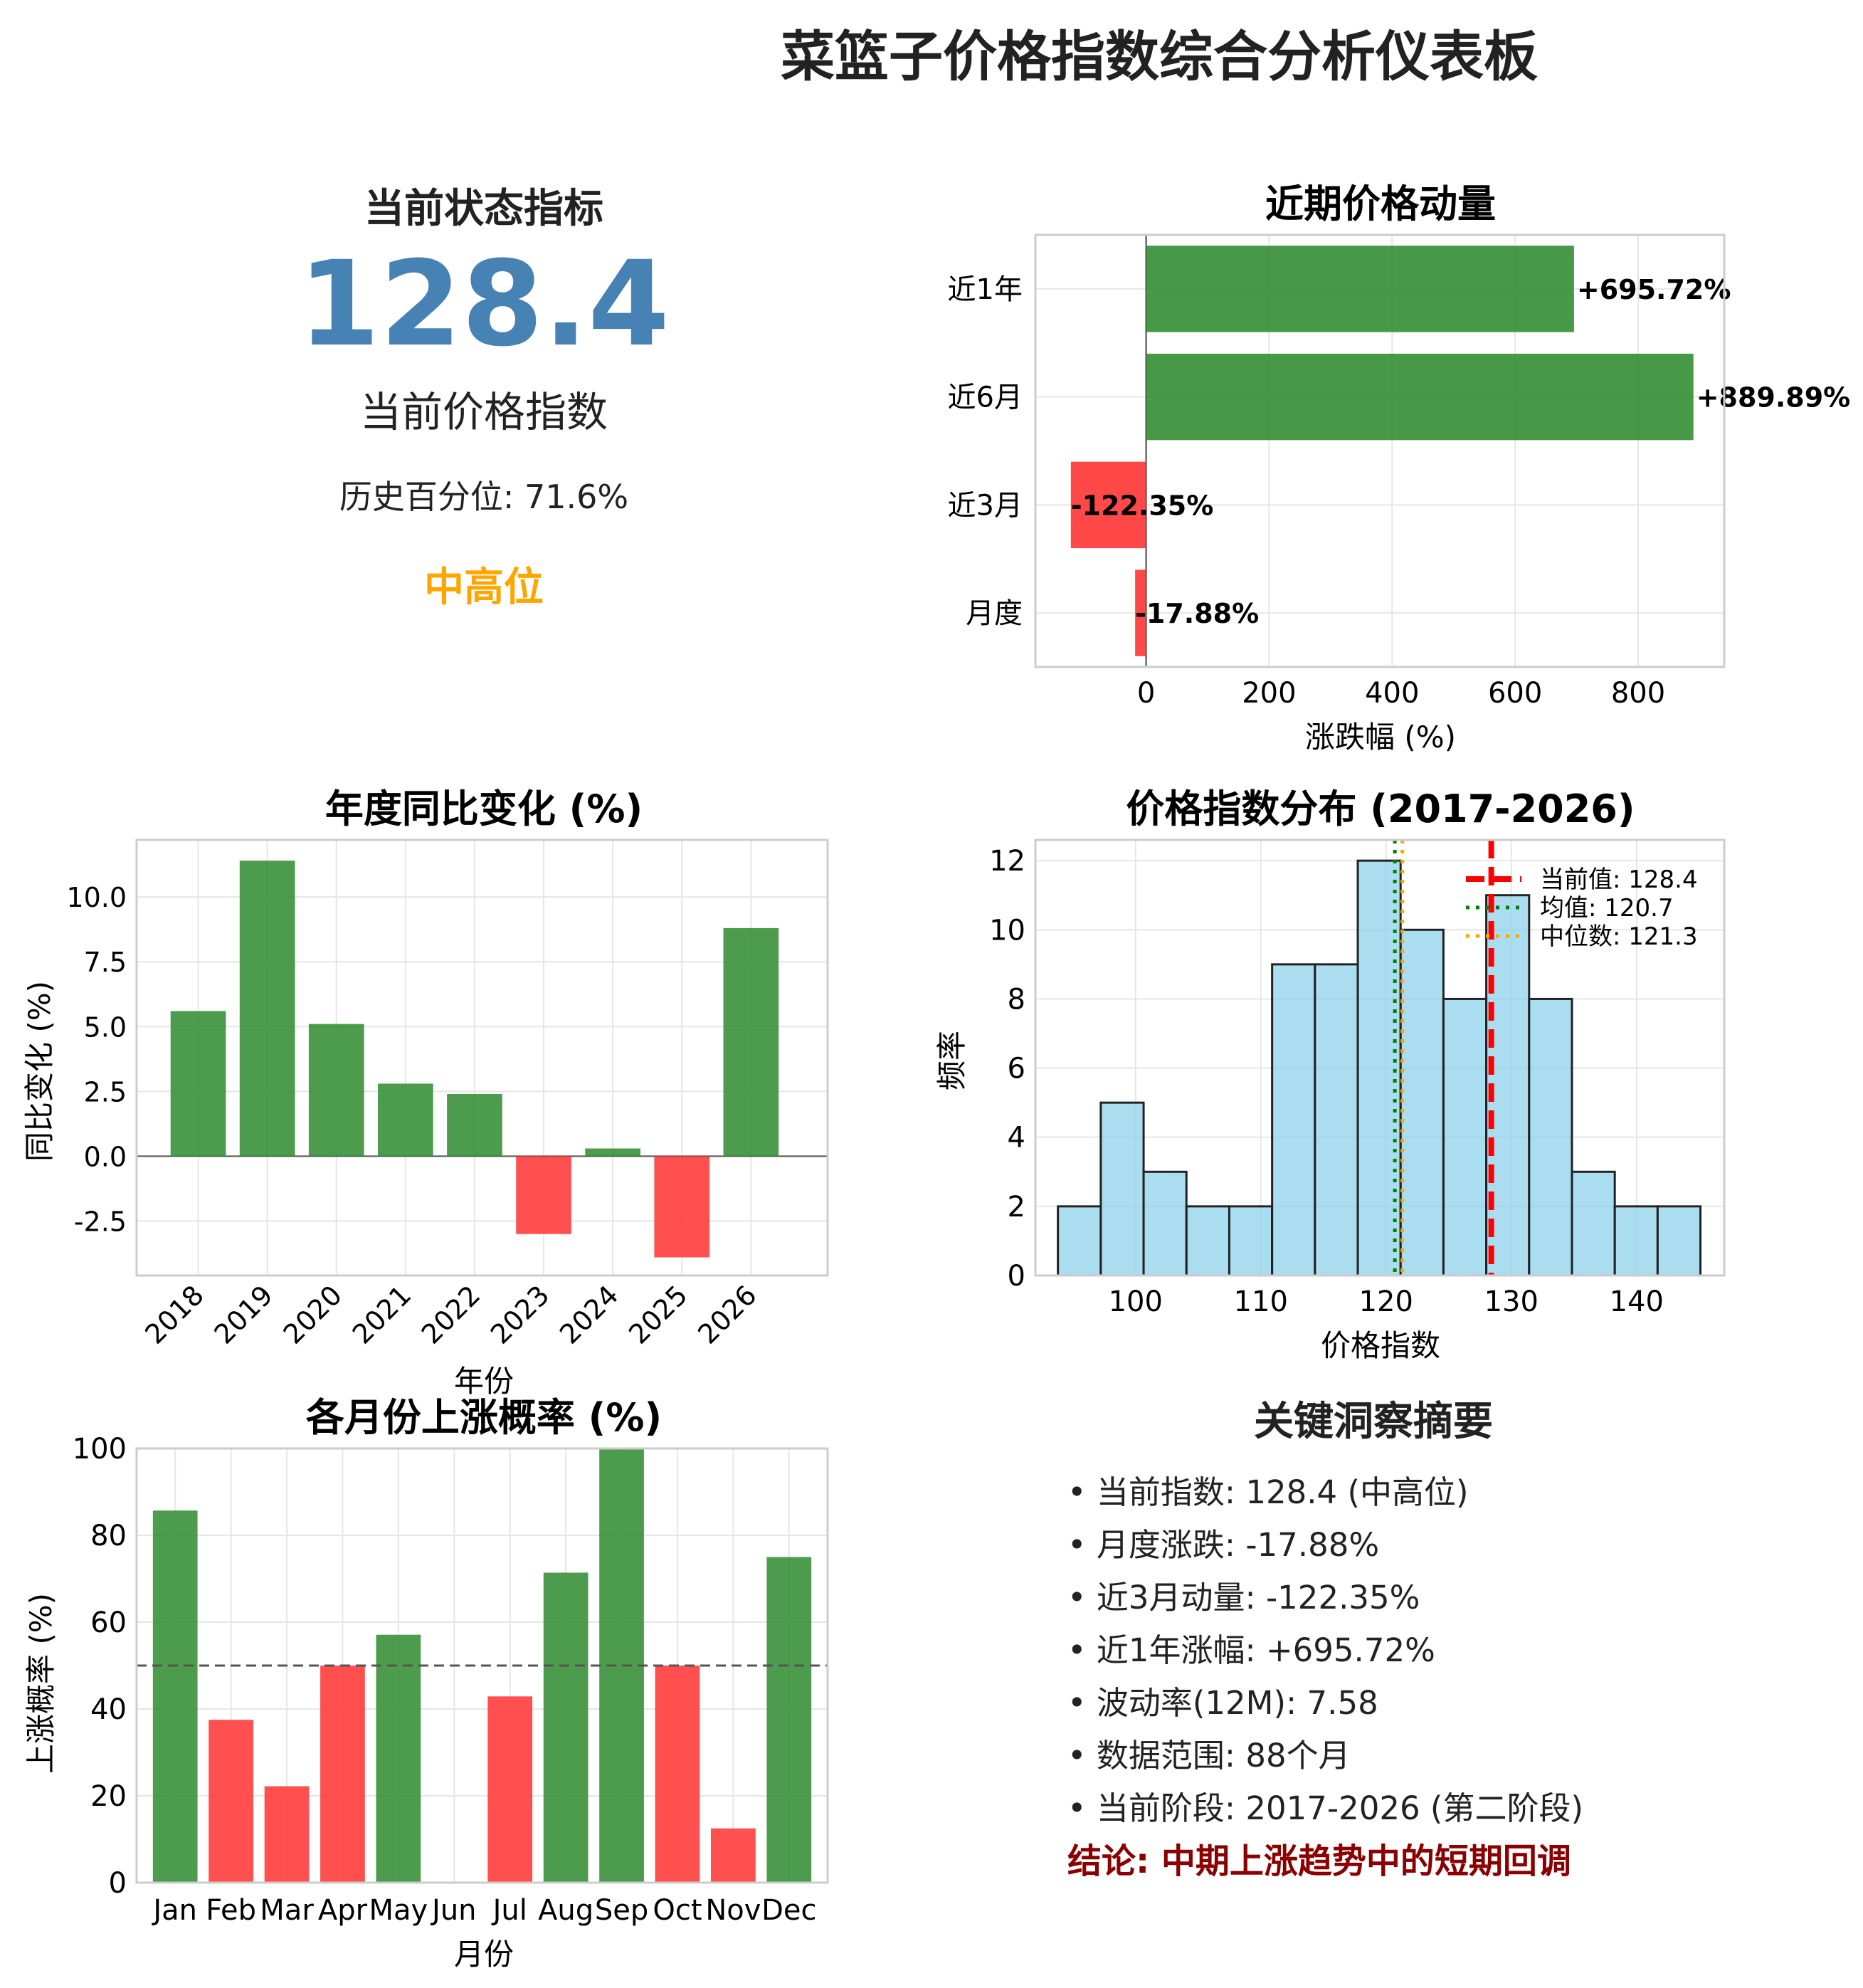 The image size is (1863, 1988). What do you see at coordinates (733, 1910) in the screenshot?
I see `monthly-xtick-label: Nov` at bounding box center [733, 1910].